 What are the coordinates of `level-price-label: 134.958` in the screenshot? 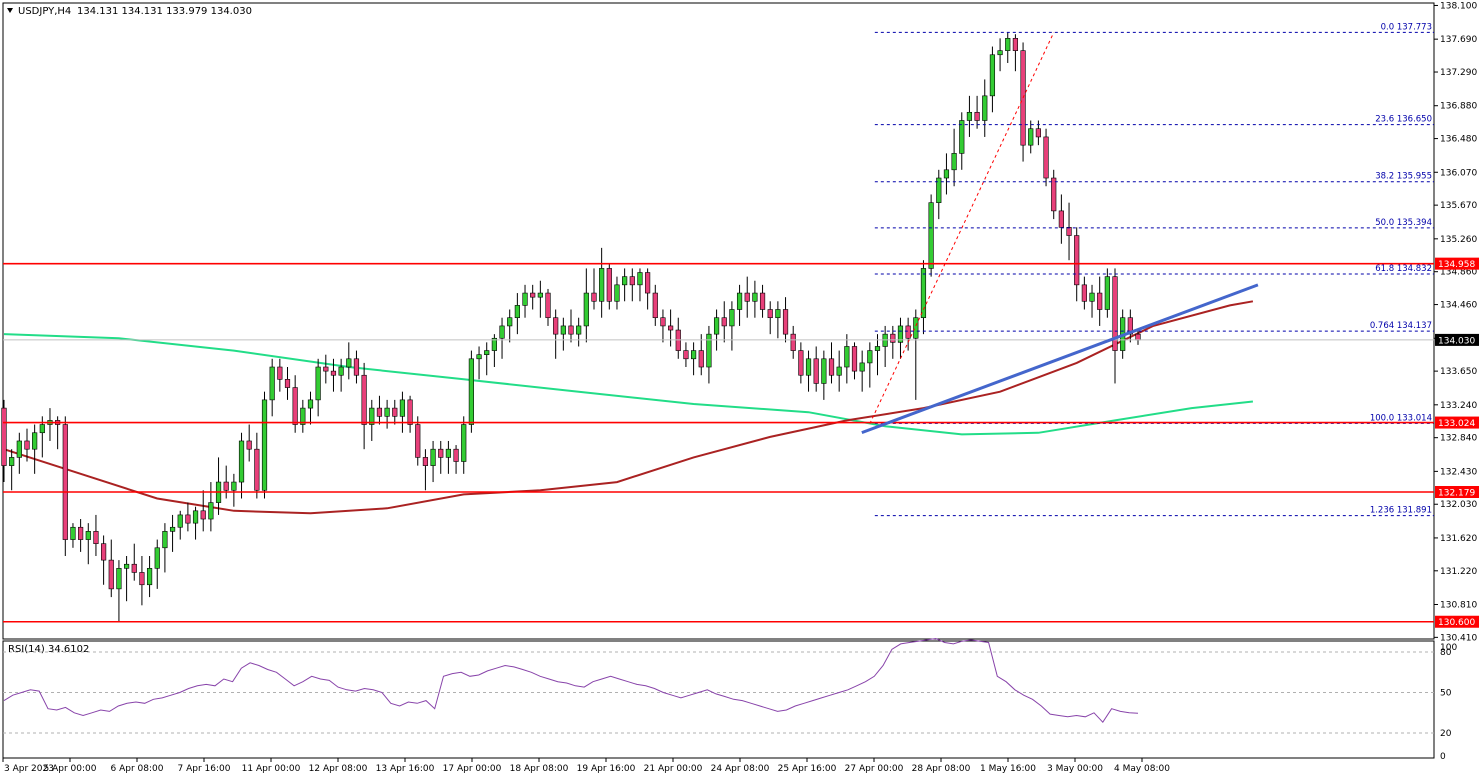 It's located at (1456, 265).